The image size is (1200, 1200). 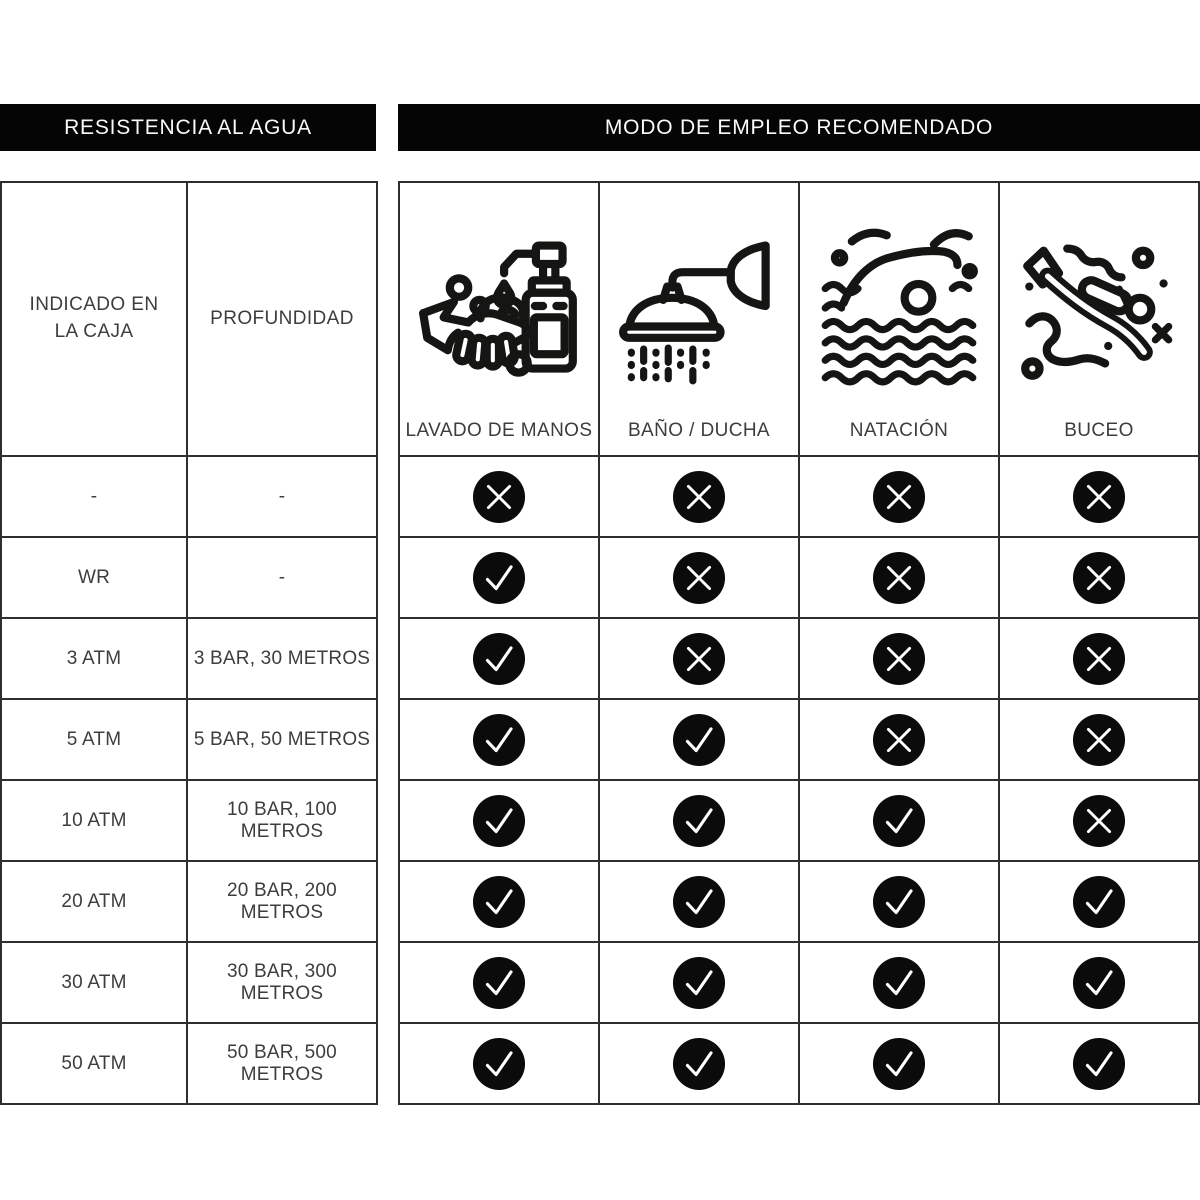 I want to click on value-cell: 20 BAR, 200 METROS, so click(x=282, y=901).